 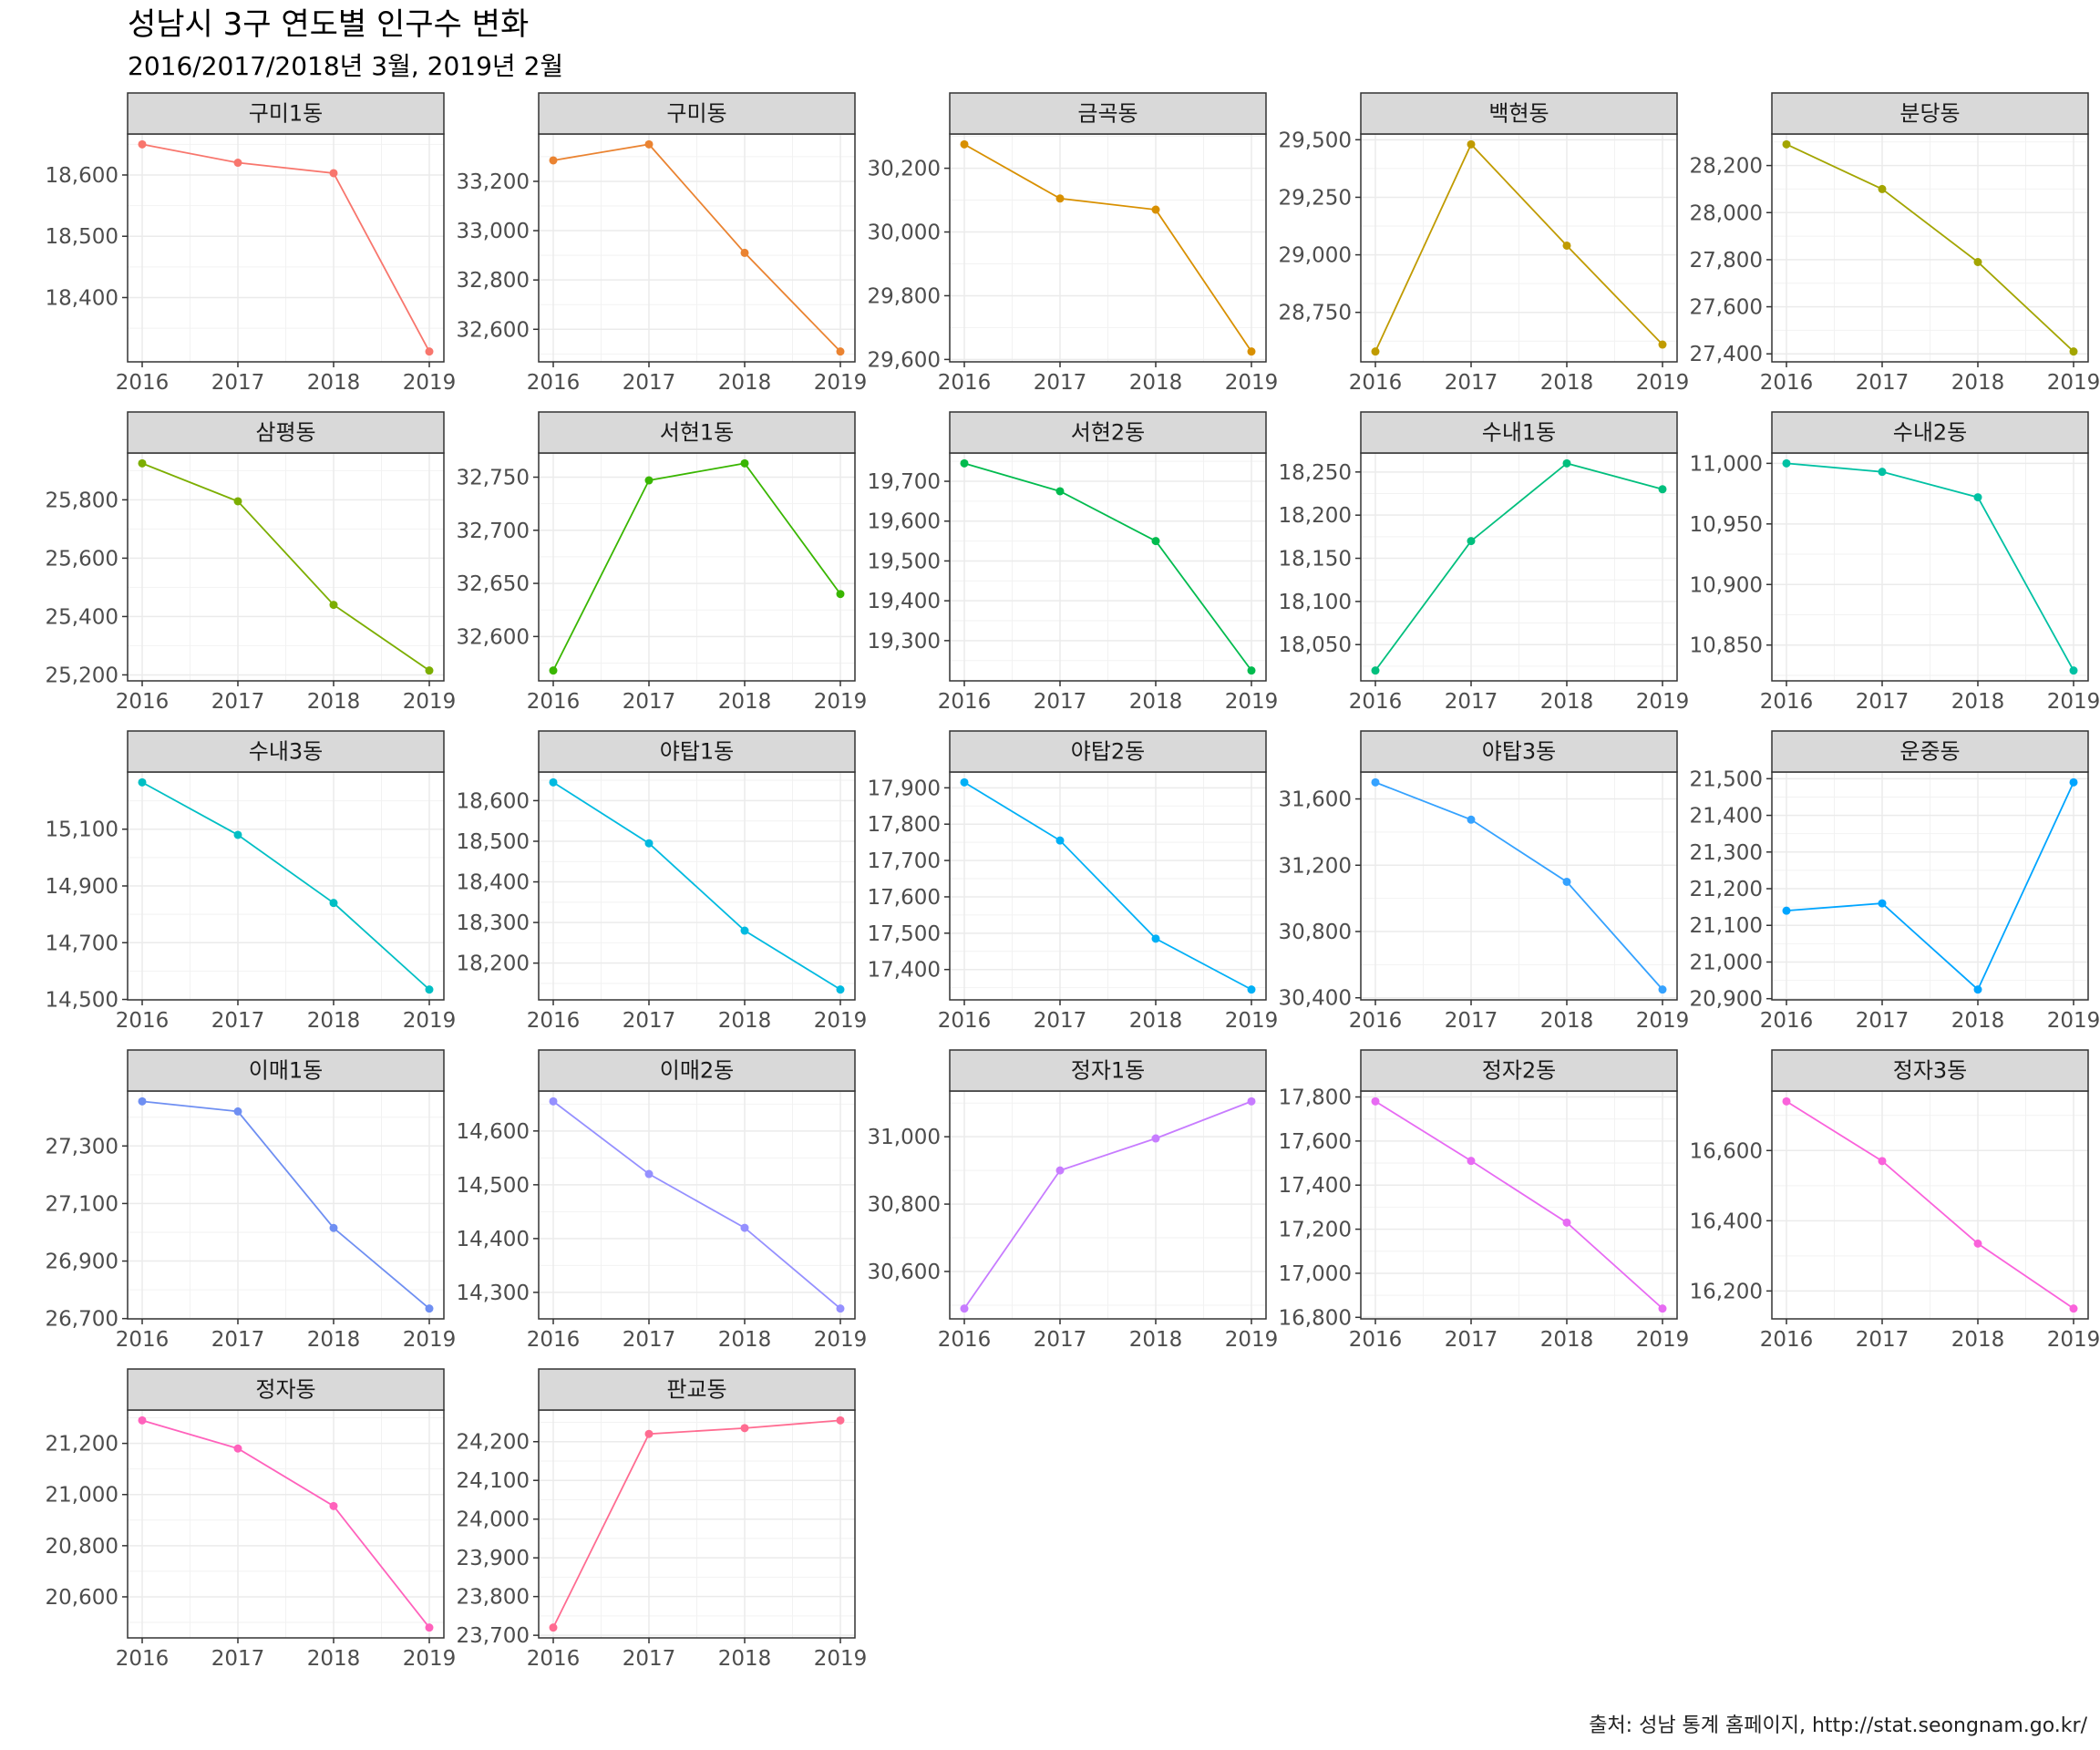 I want to click on facet-strip-label: 서현1동, so click(x=697, y=433).